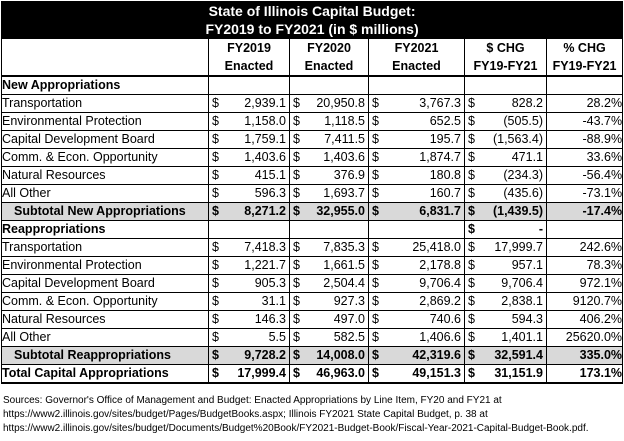  I want to click on amount: 146.3, so click(270, 319).